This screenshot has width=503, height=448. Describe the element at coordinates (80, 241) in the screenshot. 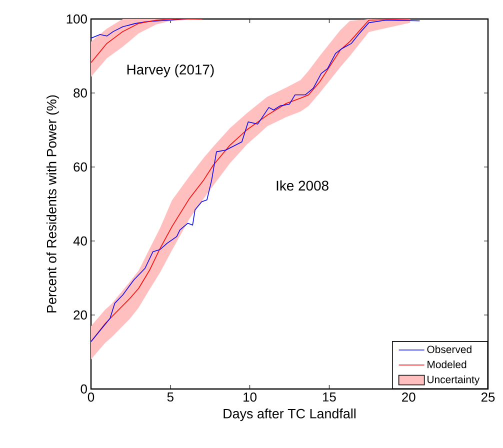

I see `y-tick-label: 40` at that location.